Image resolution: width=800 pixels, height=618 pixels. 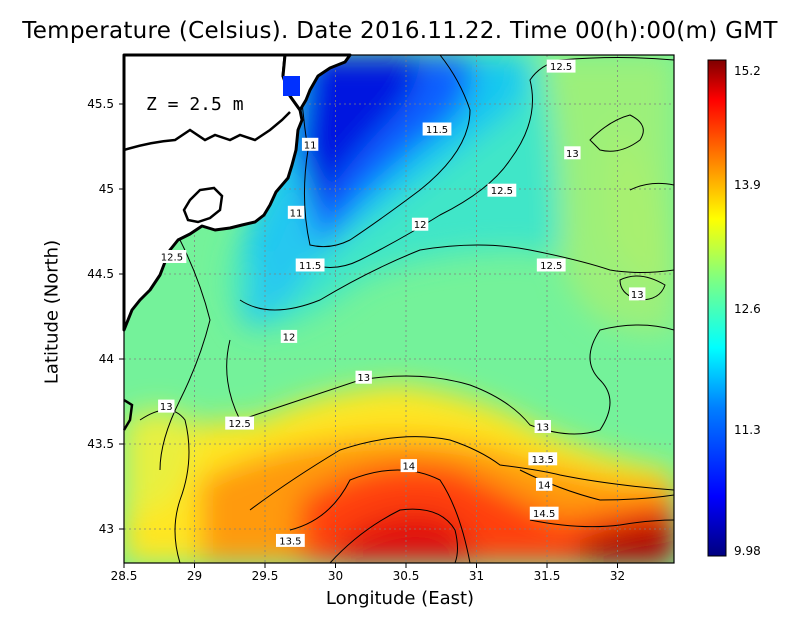 I want to click on depth-label: Z = 2.5 m, so click(x=195, y=104).